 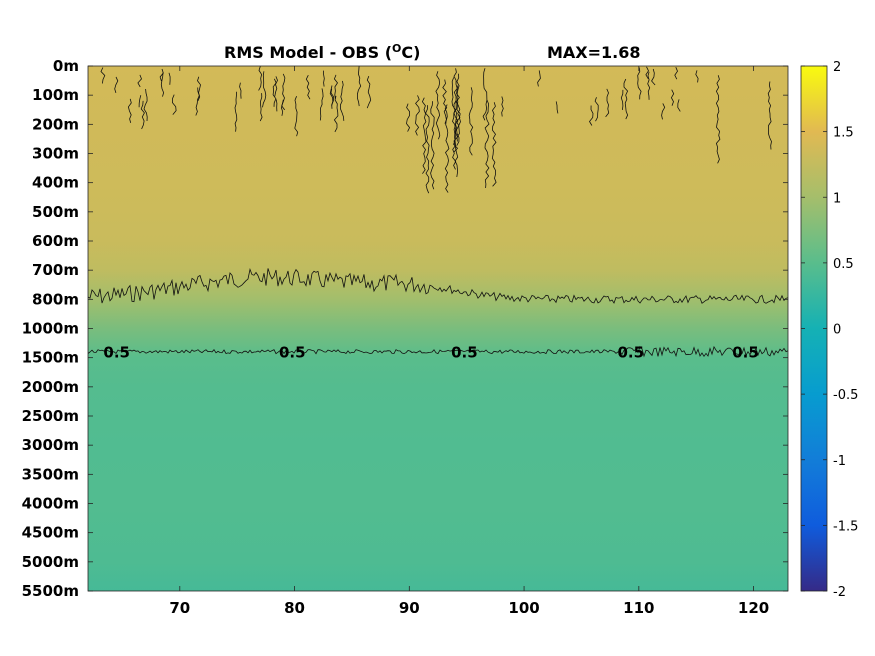 What do you see at coordinates (50, 329) in the screenshot?
I see `y-tick-label: 1000m` at bounding box center [50, 329].